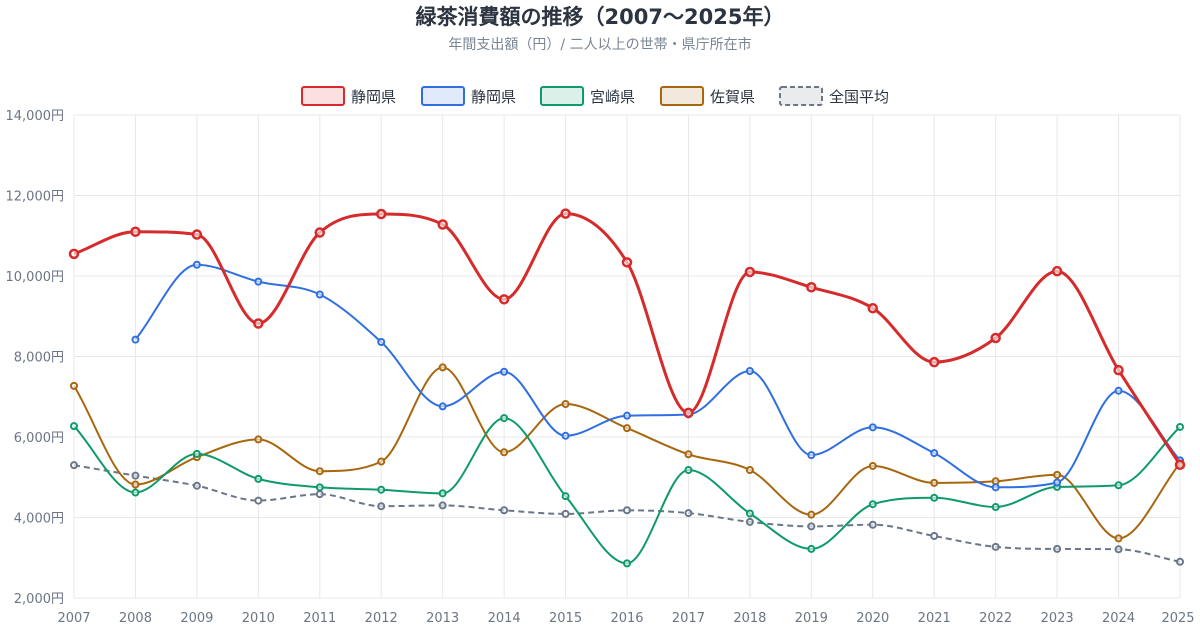 This screenshot has width=1200, height=630. I want to click on legend-item: 宮崎県, so click(587, 96).